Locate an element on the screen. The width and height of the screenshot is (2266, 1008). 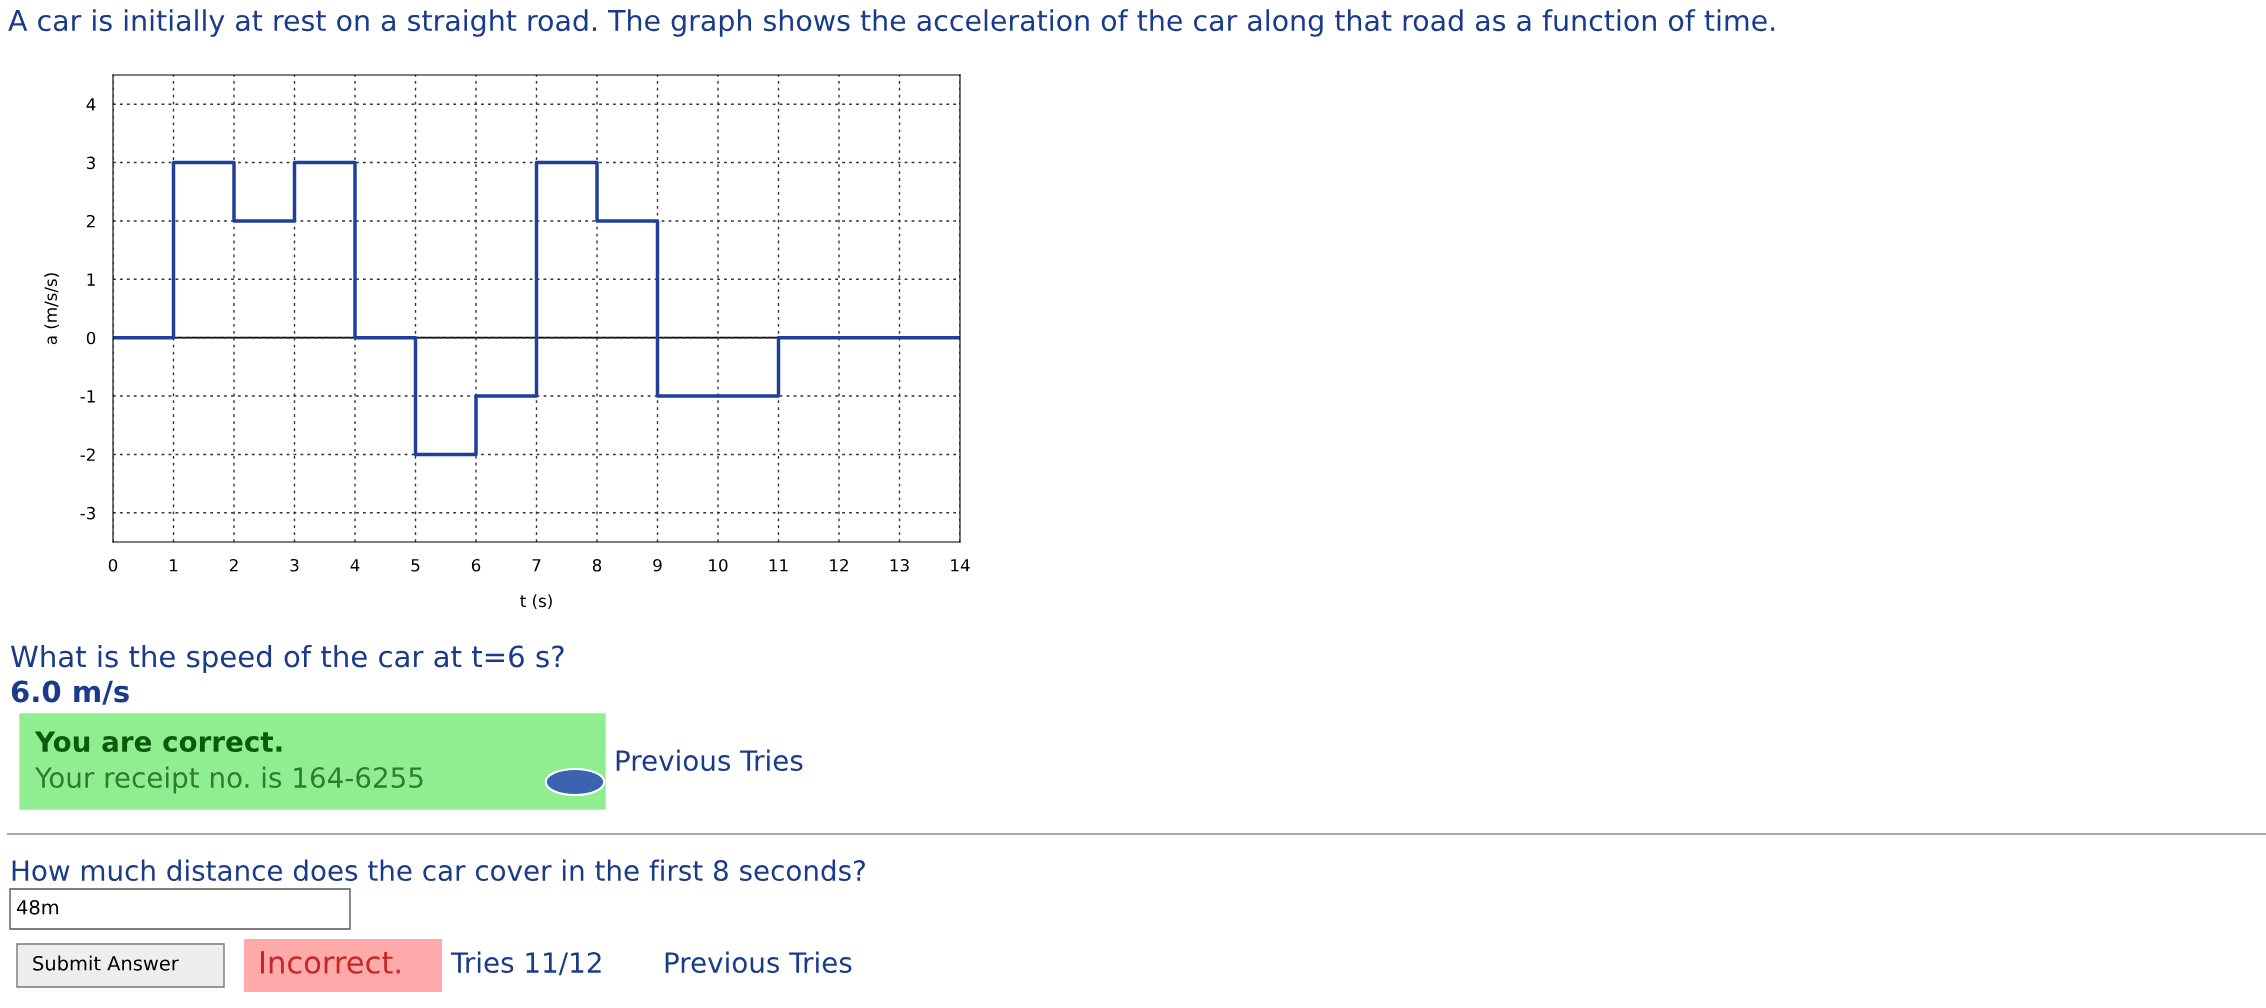
text: Tries 11/12 is located at coordinates (525, 963).